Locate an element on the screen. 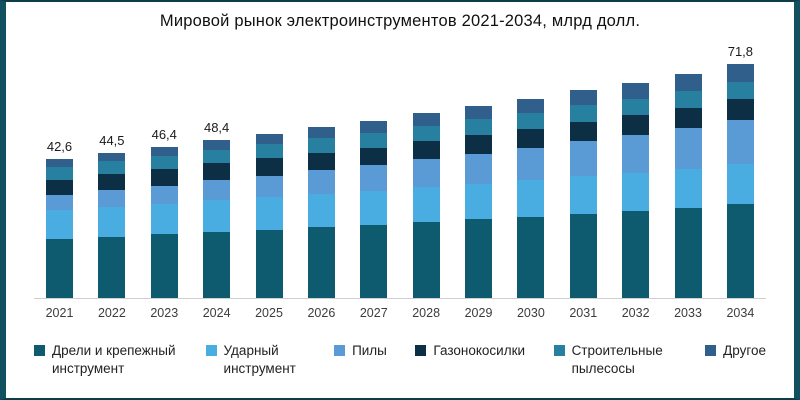 The width and height of the screenshot is (800, 400). x-tick-2024: 2024 is located at coordinates (216, 313).